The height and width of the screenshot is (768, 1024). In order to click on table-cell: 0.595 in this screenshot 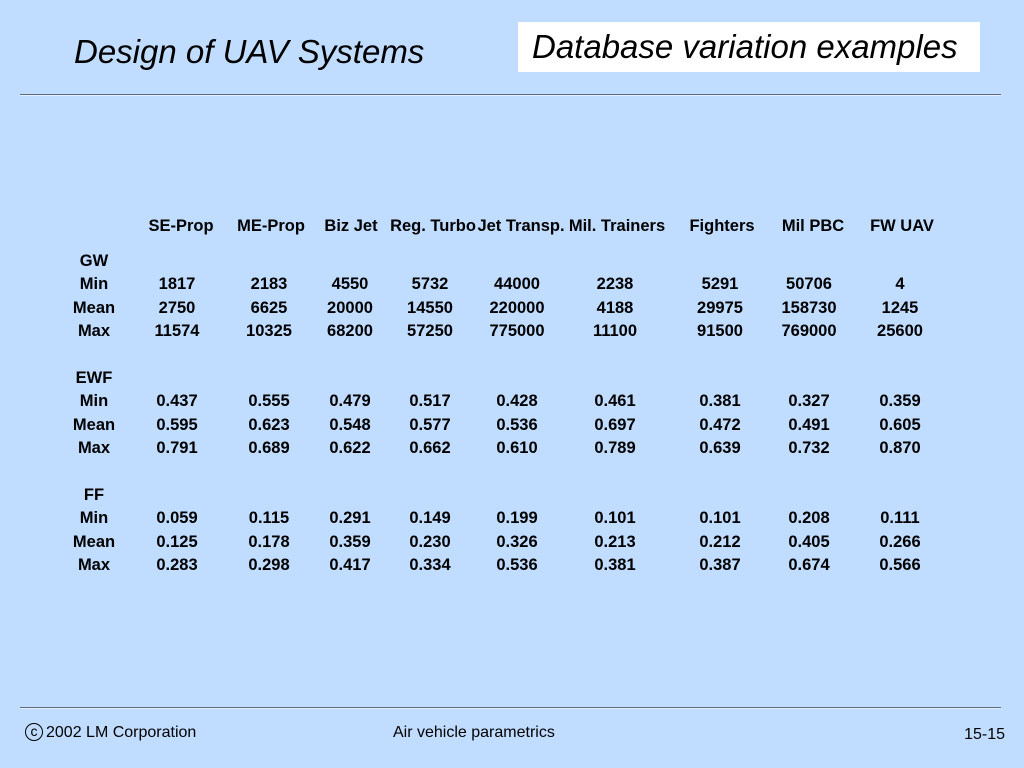, I will do `click(177, 424)`.